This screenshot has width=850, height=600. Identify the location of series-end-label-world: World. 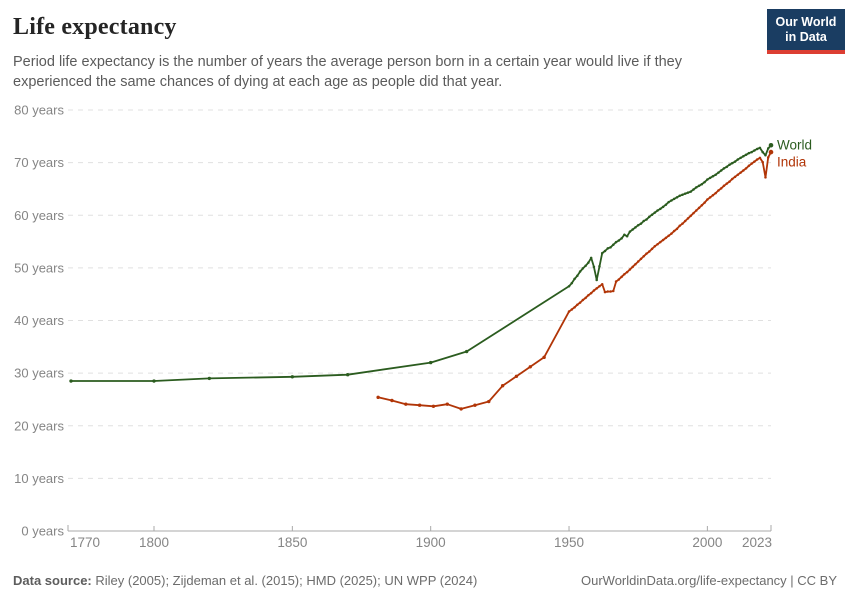
(794, 144).